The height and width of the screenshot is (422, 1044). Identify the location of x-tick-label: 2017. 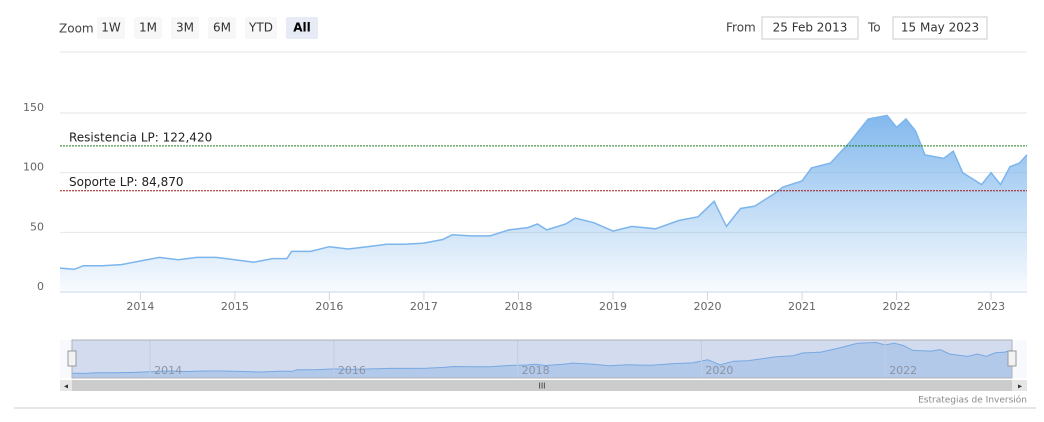
(424, 306).